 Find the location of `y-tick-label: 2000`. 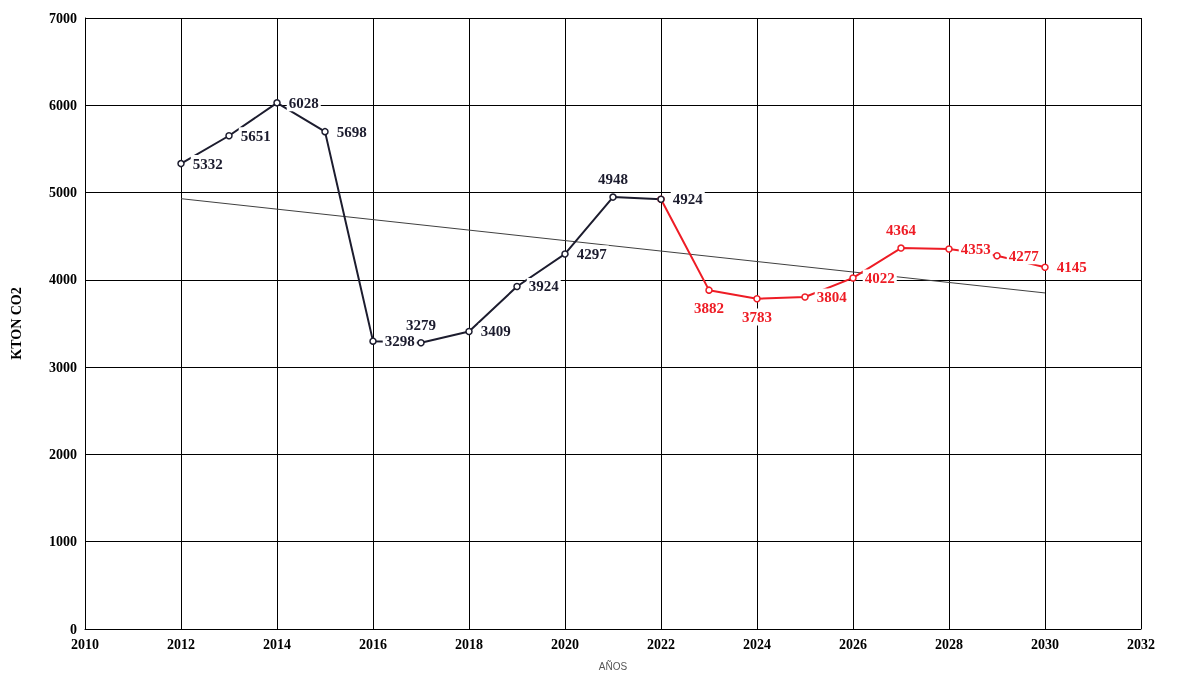

y-tick-label: 2000 is located at coordinates (63, 454).